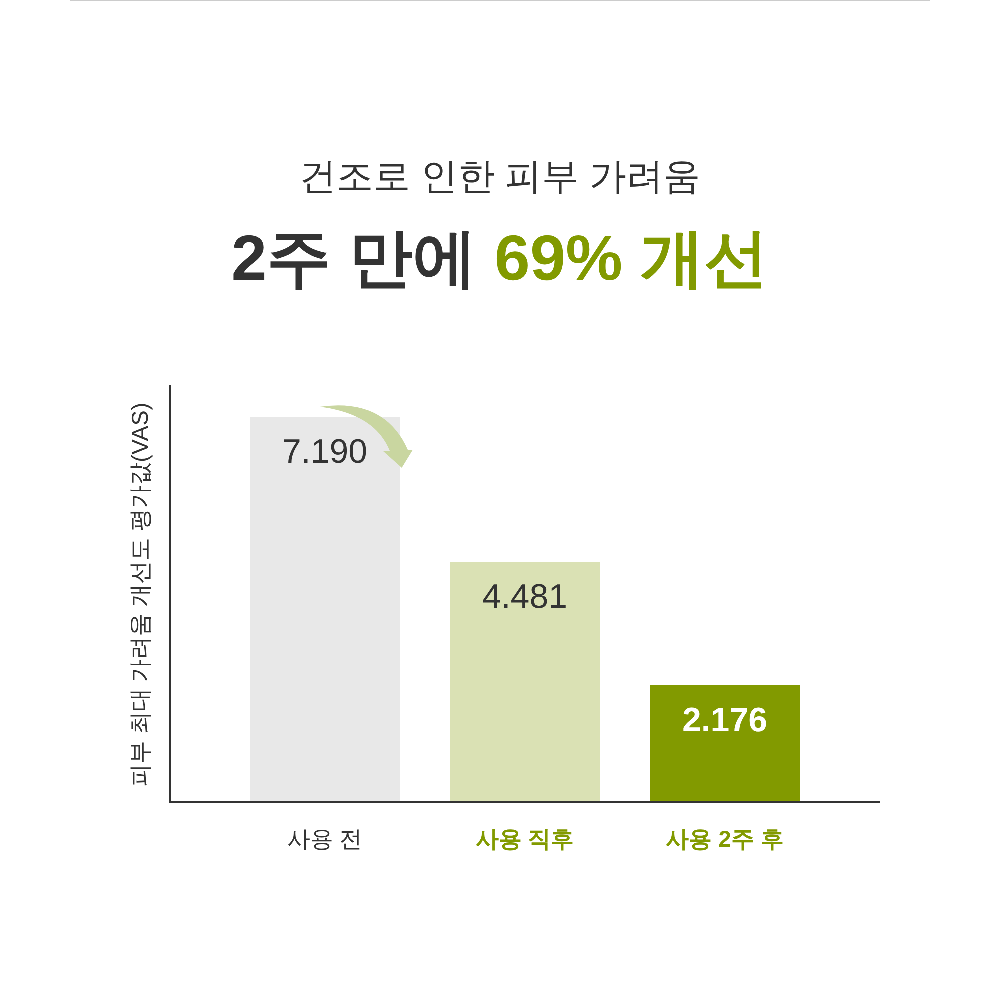 This screenshot has height=1000, width=1000. Describe the element at coordinates (500, 258) in the screenshot. I see `chart-subtitle: 2주 만에 69% 개선` at that location.